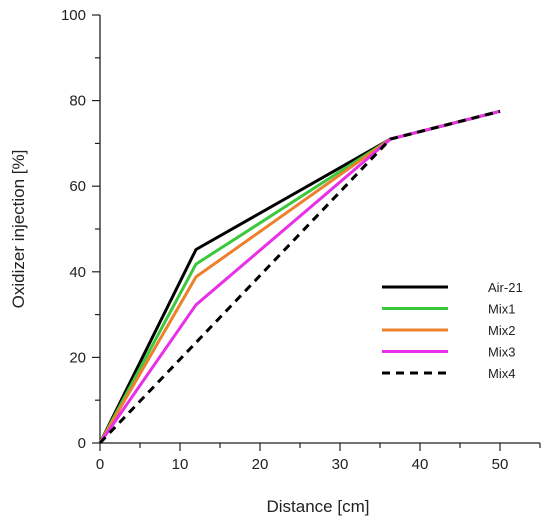 This screenshot has width=550, height=524. Describe the element at coordinates (340, 464) in the screenshot. I see `x-tick-label: 30` at that location.